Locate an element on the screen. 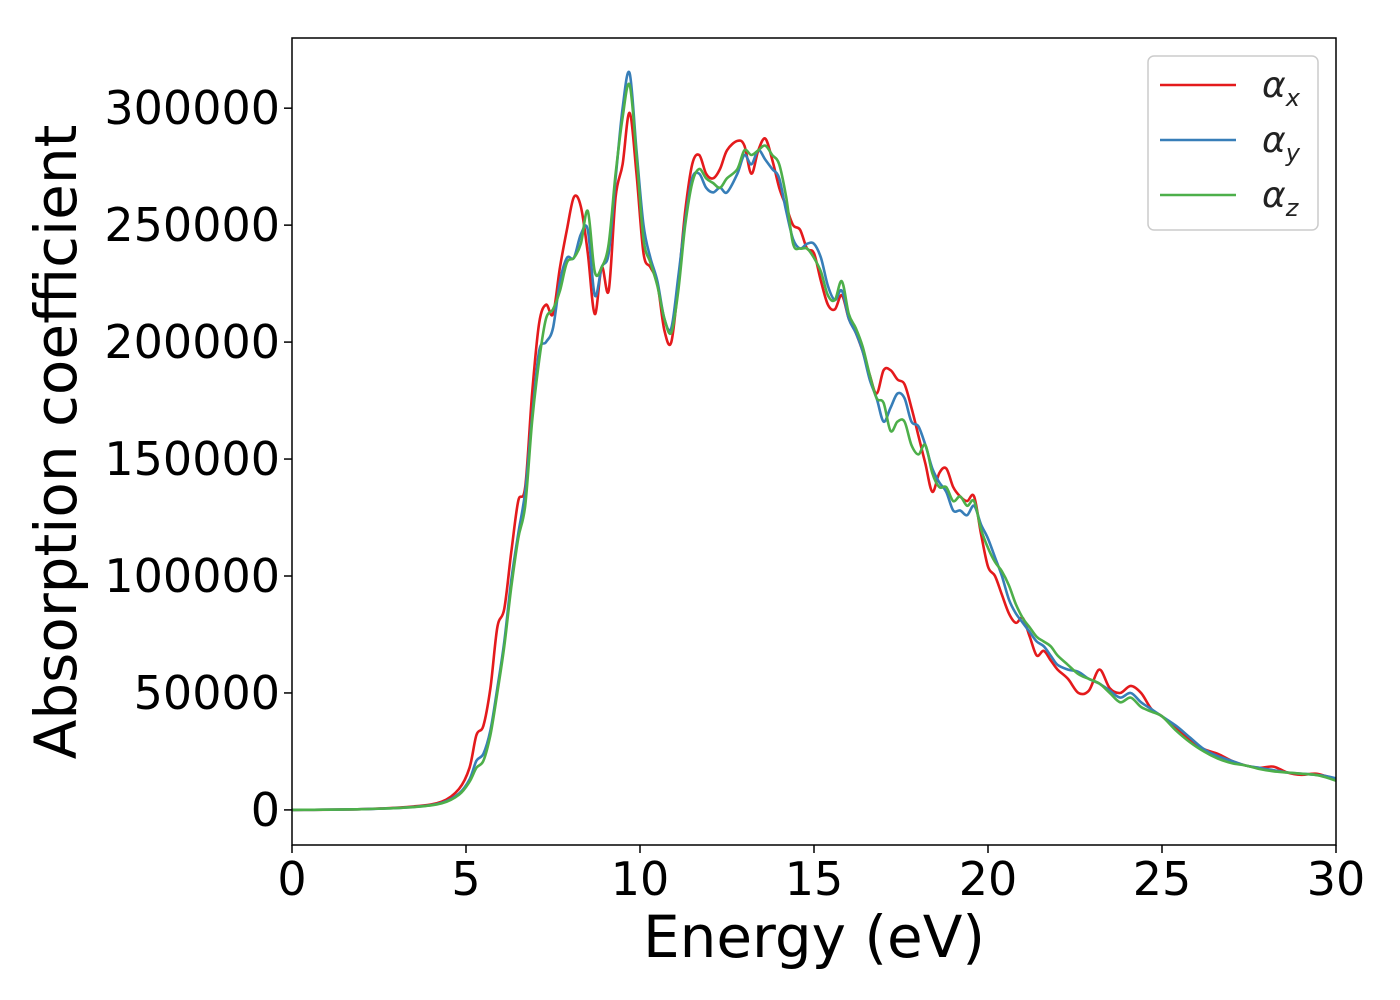 Image resolution: width=1400 pixels, height=1000 pixels. x-axis-ticks: 0 5 10 15 20 25 30 is located at coordinates (821, 875).